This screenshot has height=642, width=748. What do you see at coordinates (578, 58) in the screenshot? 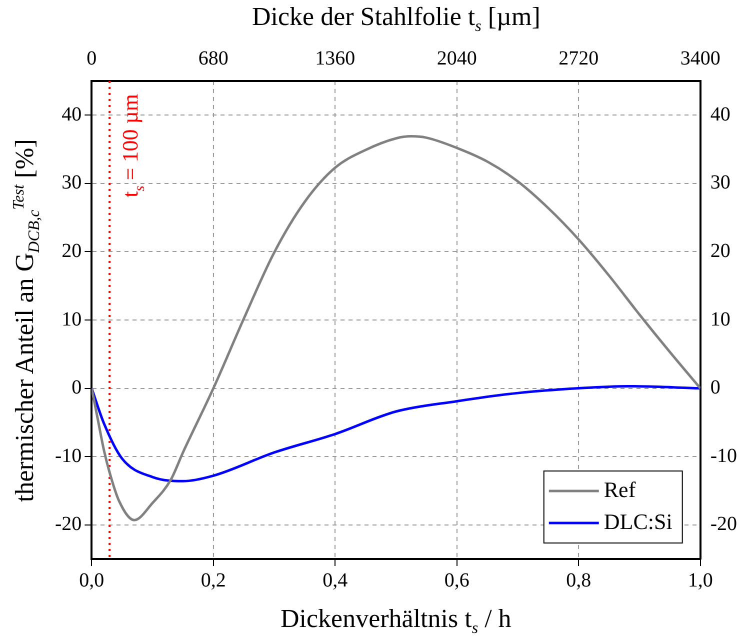
I see `x2-tick-label: 2720` at bounding box center [578, 58].